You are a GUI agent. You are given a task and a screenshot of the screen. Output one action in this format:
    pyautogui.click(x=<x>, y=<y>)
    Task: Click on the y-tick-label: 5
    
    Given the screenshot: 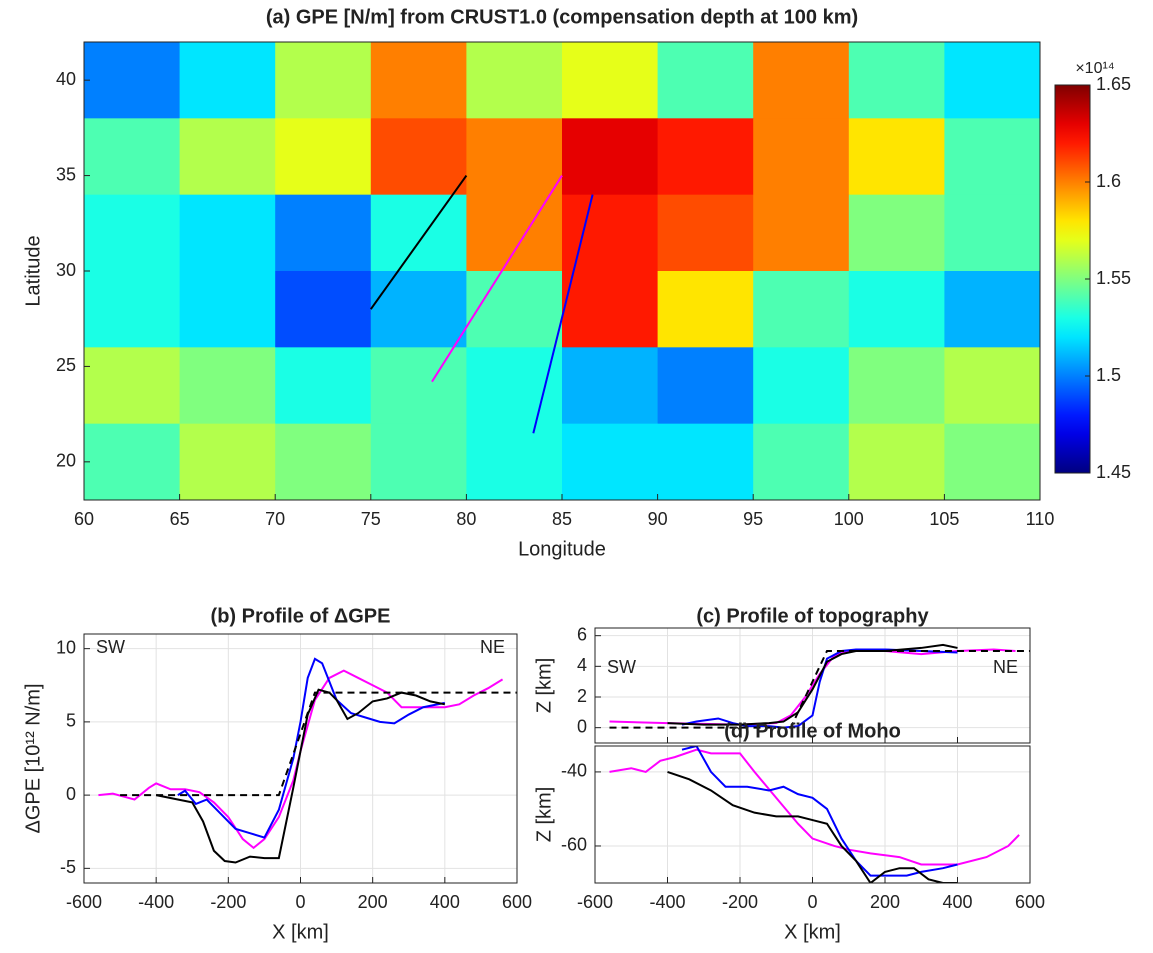 What is the action you would take?
    pyautogui.click(x=71, y=721)
    